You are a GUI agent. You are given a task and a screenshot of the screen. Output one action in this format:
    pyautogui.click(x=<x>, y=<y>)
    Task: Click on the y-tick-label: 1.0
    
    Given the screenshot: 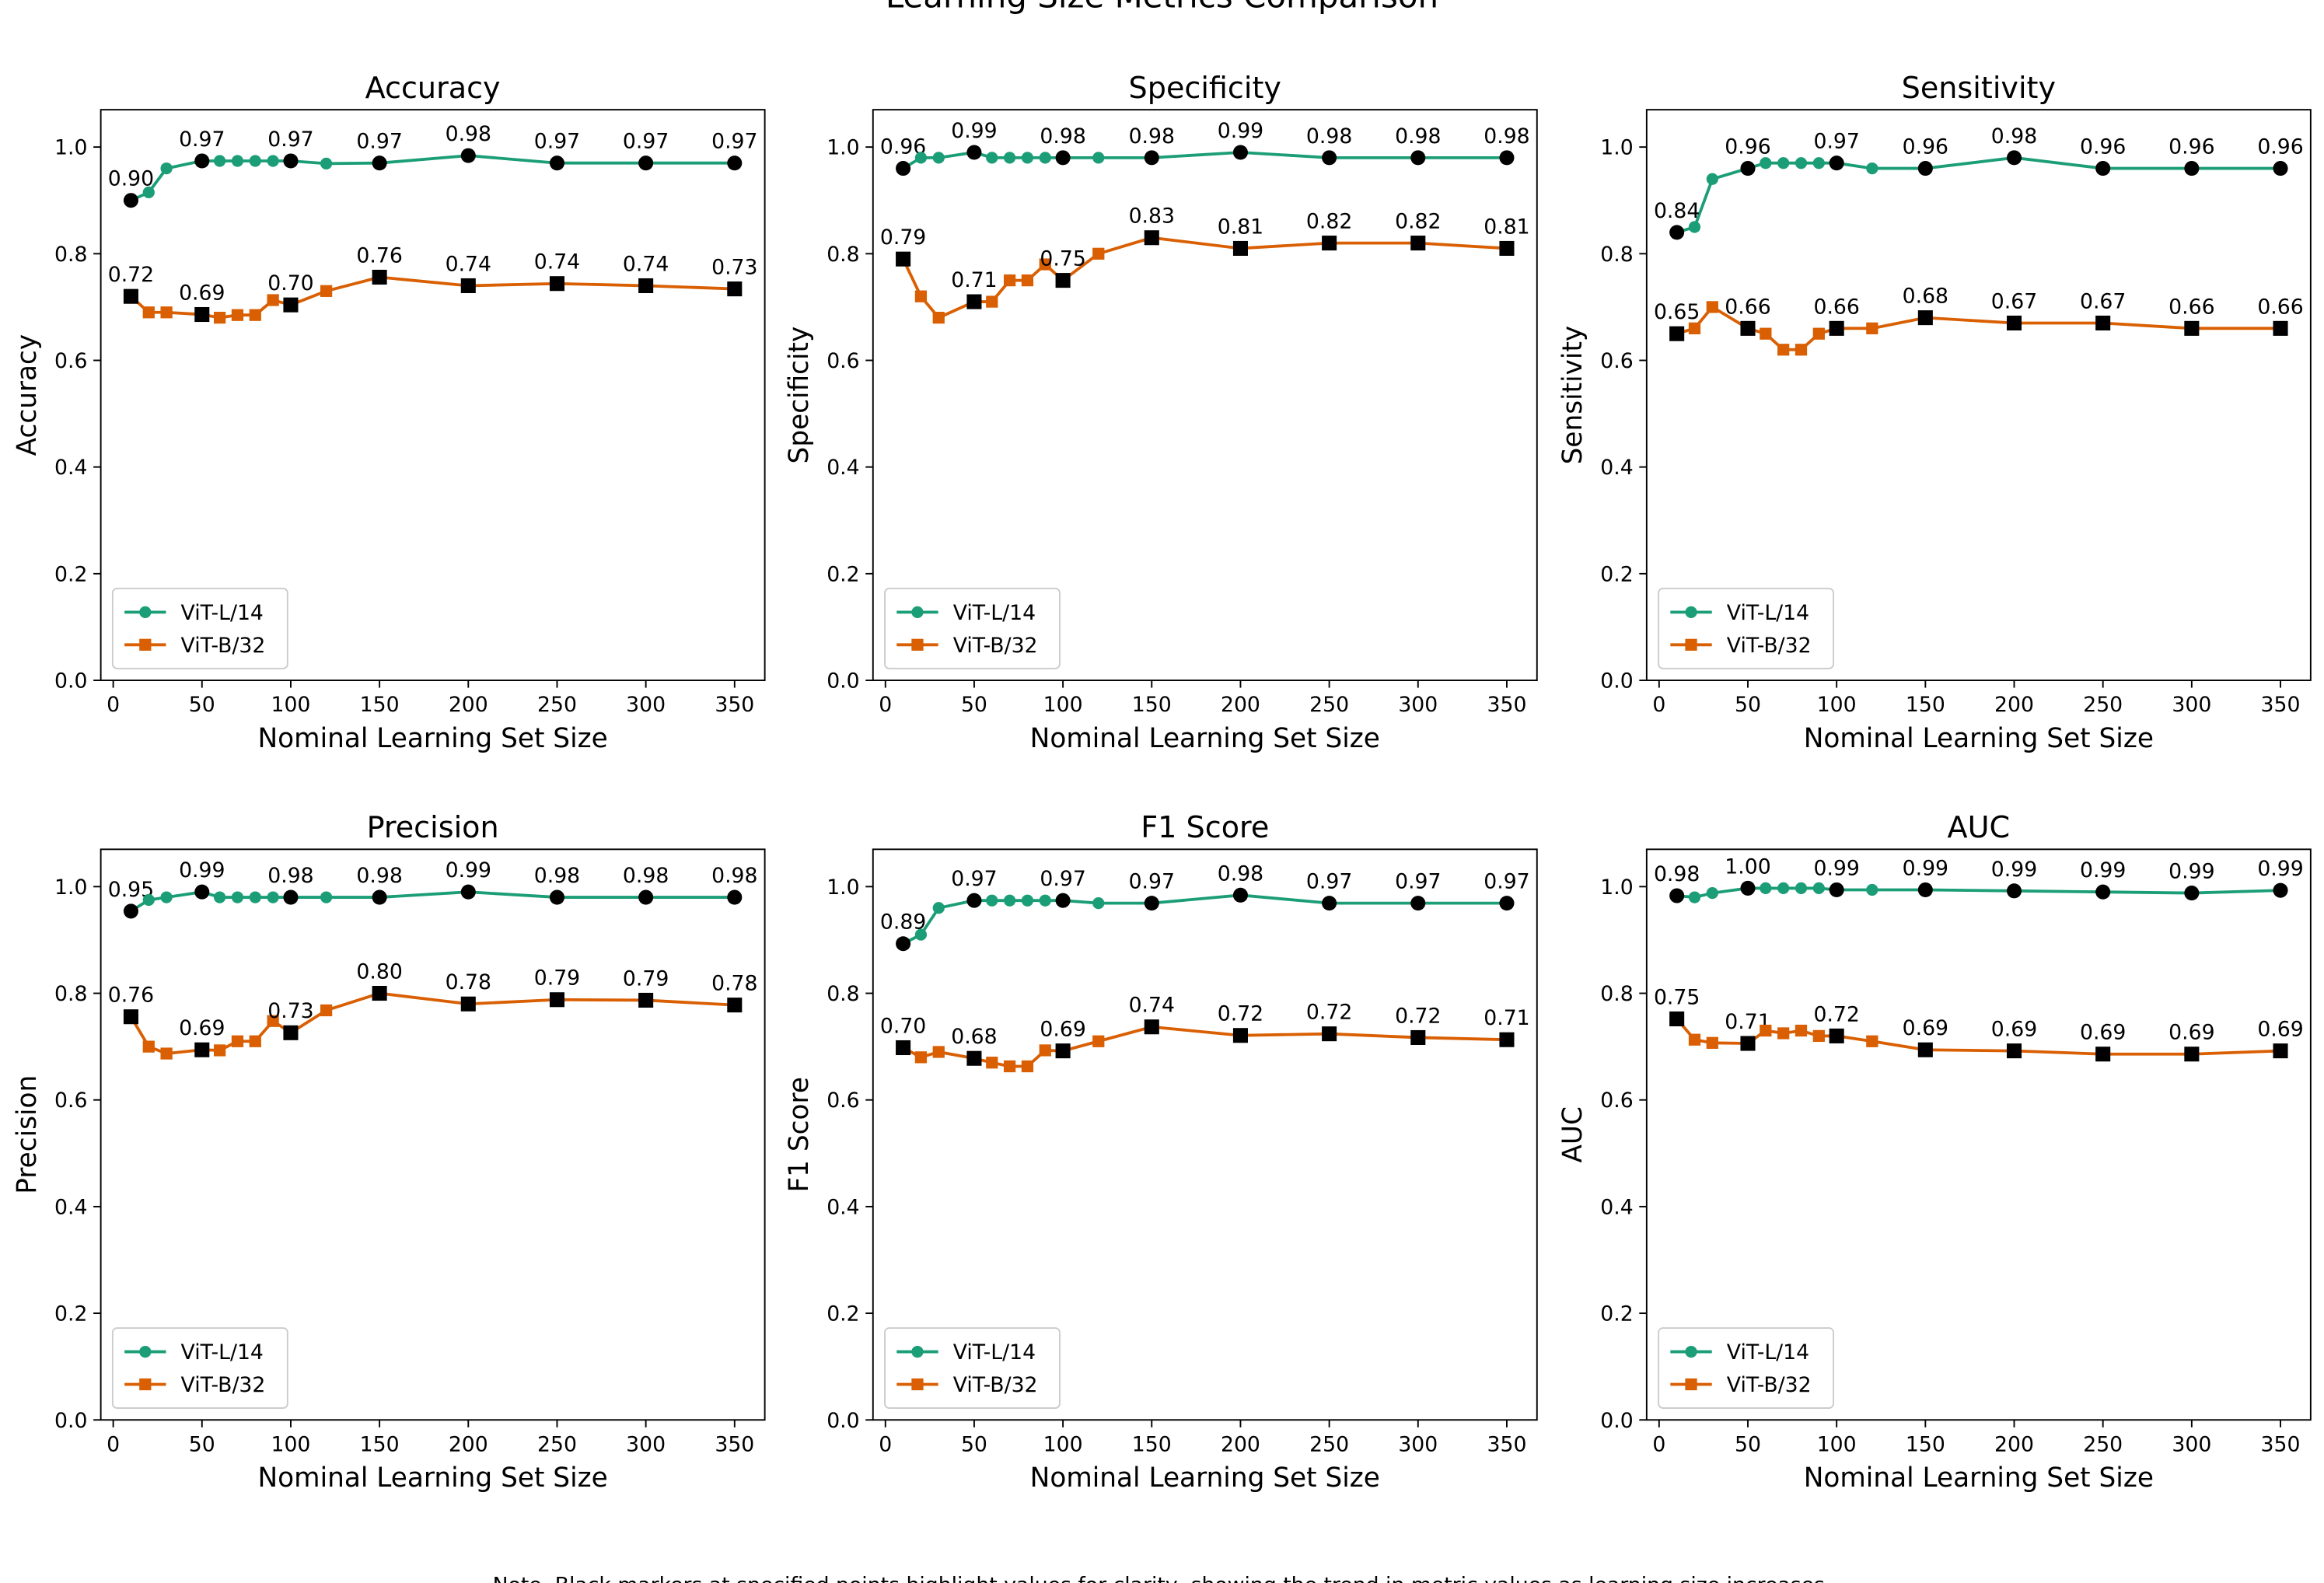 What is the action you would take?
    pyautogui.click(x=1616, y=148)
    